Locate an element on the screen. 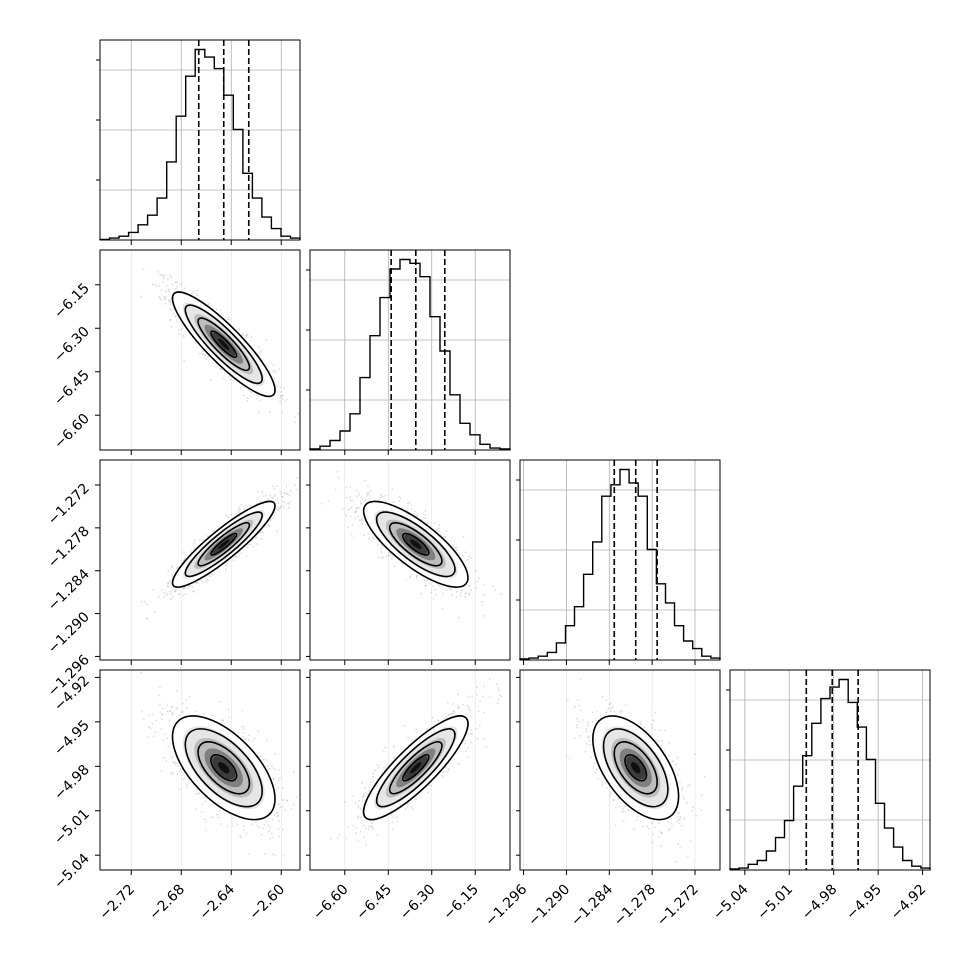 The height and width of the screenshot is (970, 970). panel-1-0: −6.60−6.45−6.30−6.15 is located at coordinates (176, 352).